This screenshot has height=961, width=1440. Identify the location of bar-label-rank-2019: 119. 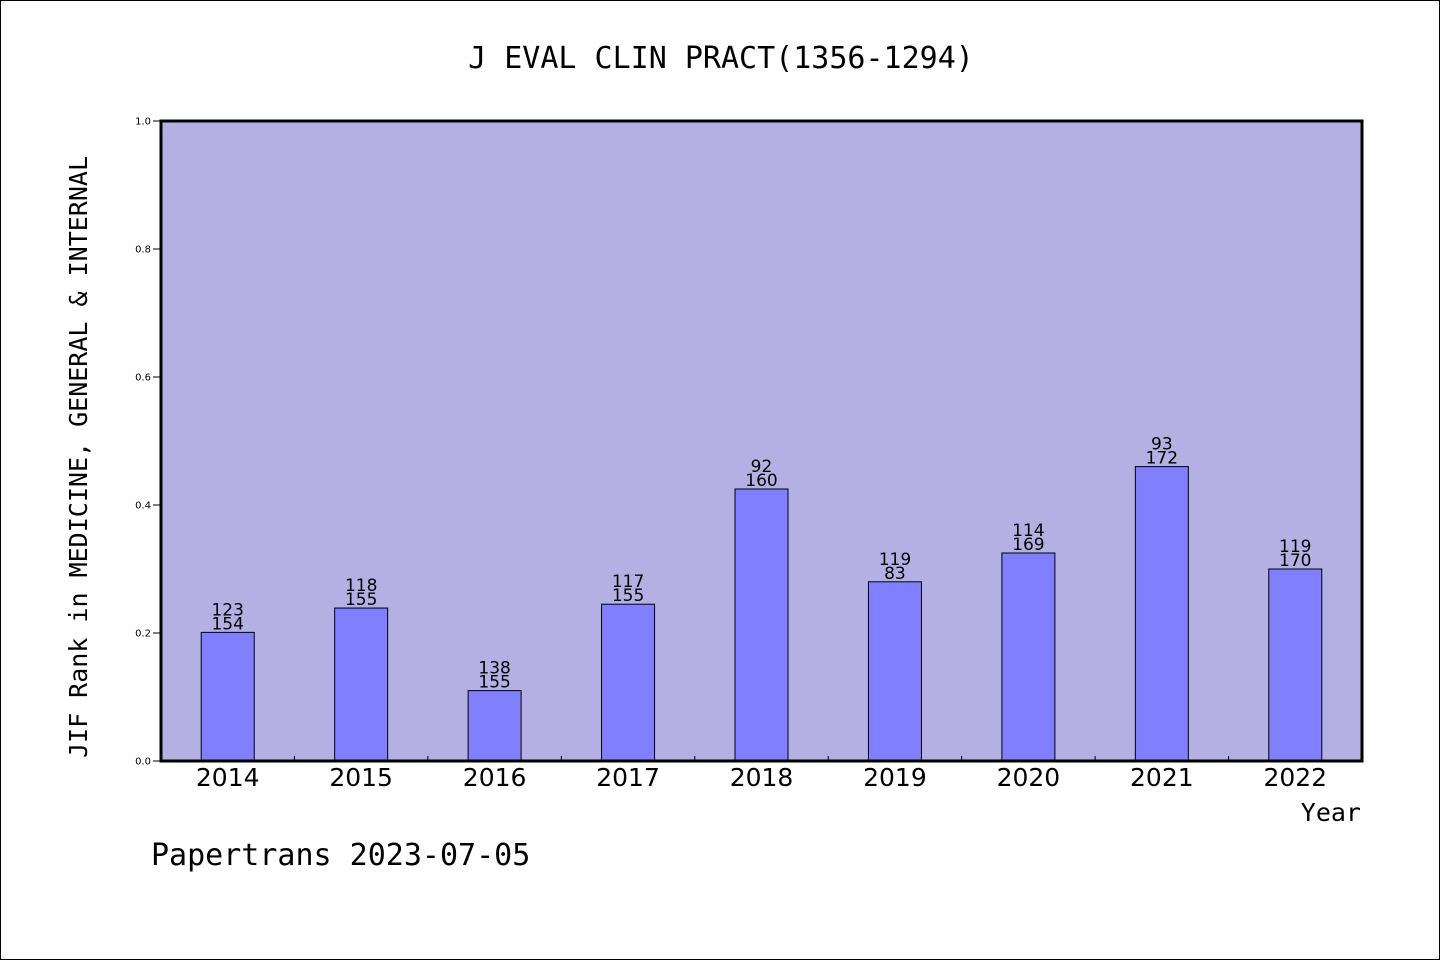
(895, 560).